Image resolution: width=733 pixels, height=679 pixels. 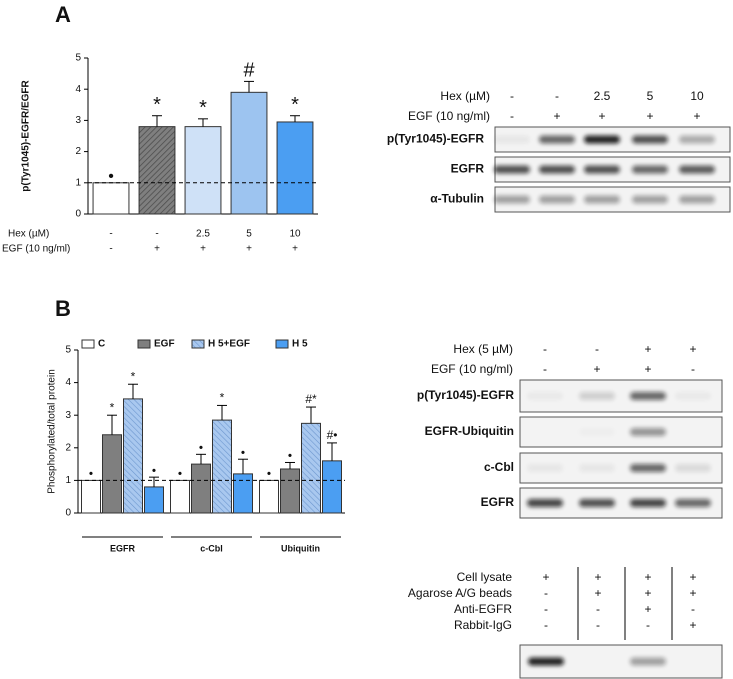 What do you see at coordinates (295, 234) in the screenshot?
I see `treatment-value: 10` at bounding box center [295, 234].